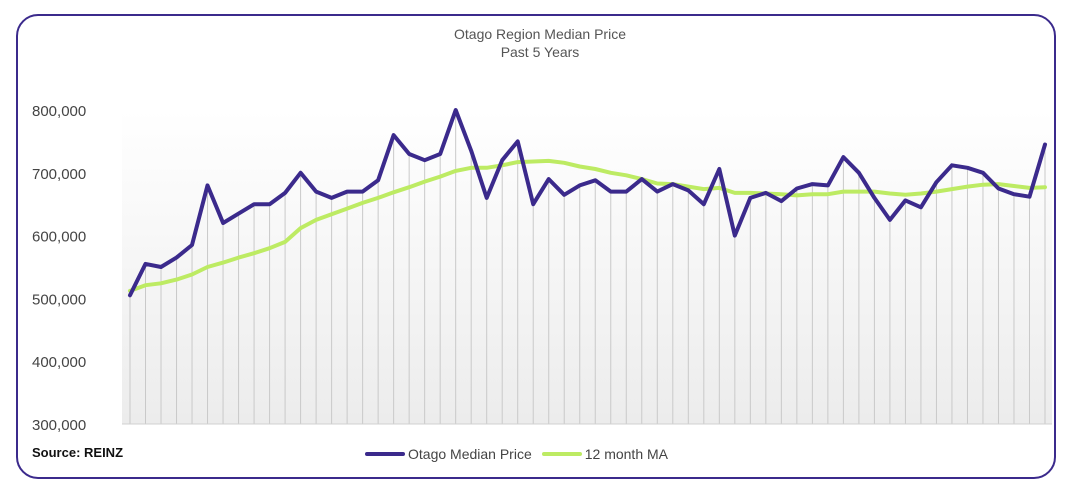 The image size is (1080, 491). What do you see at coordinates (385, 454) in the screenshot?
I see `legend-swatch-median` at bounding box center [385, 454].